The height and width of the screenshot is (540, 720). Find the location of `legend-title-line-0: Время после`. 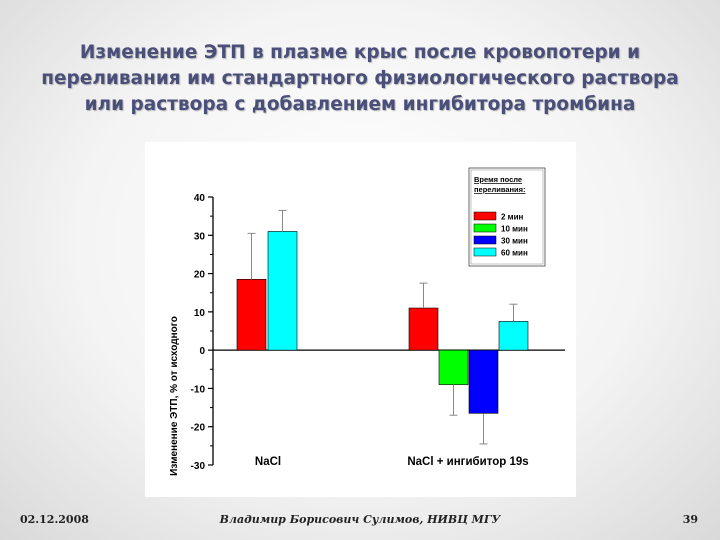

legend-title-line-0: Время после is located at coordinates (498, 179).